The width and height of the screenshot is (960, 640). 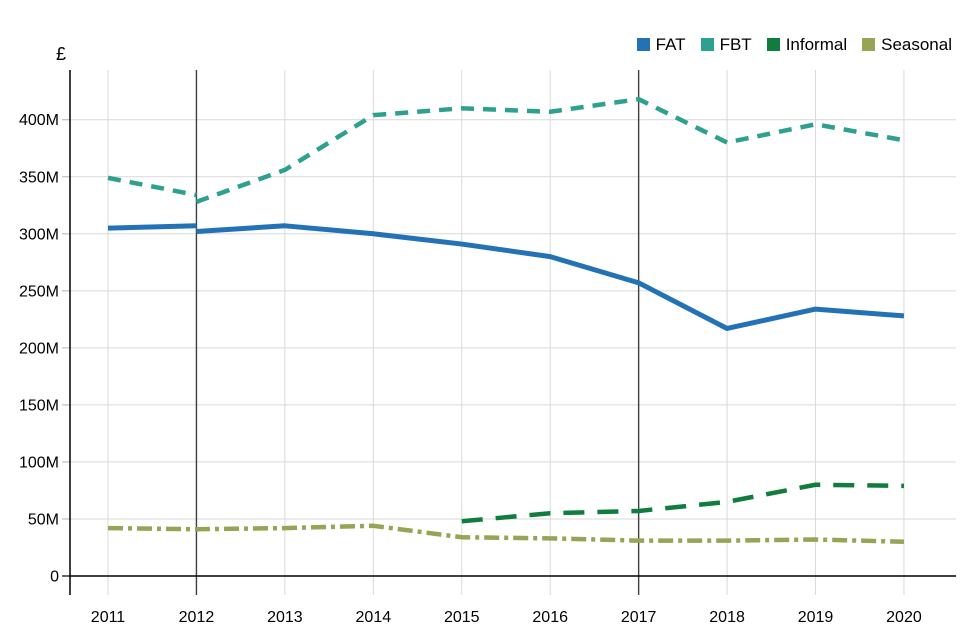 What do you see at coordinates (39, 120) in the screenshot?
I see `y-tick-label: 400M` at bounding box center [39, 120].